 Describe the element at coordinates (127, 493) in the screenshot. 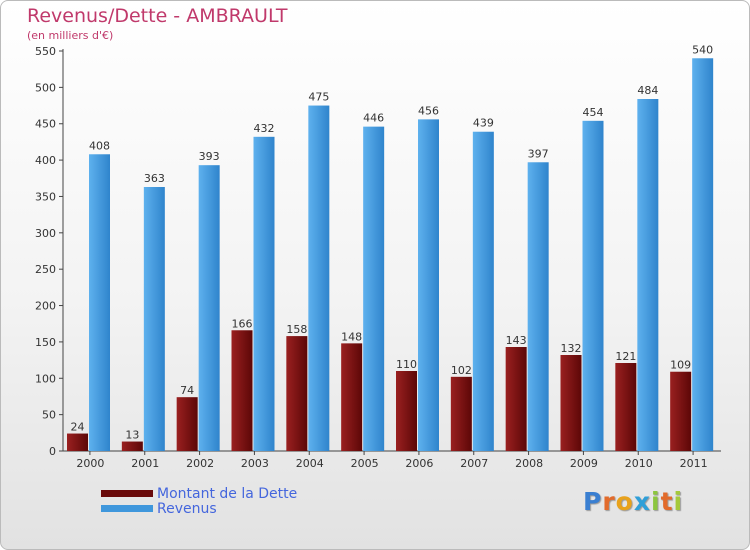

I see `legend-swatch-debt` at that location.